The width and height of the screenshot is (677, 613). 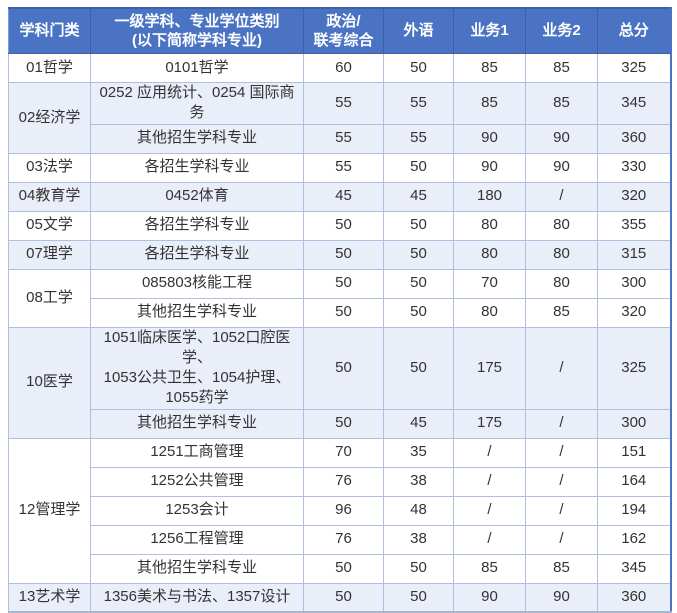 I want to click on group-science: 07理学 各招生学科专业 50 50 80 80 315, so click(x=339, y=254).